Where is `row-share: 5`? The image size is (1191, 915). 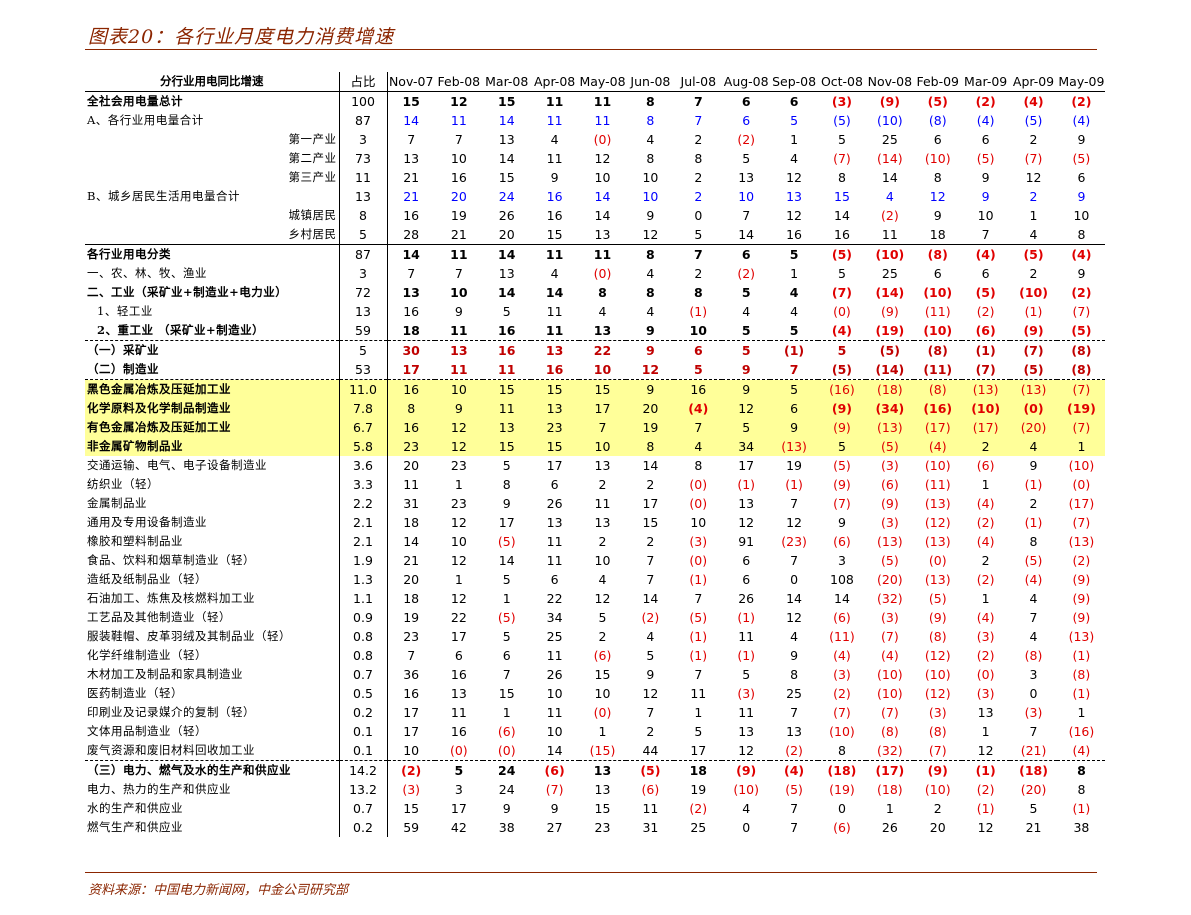 row-share: 5 is located at coordinates (363, 235).